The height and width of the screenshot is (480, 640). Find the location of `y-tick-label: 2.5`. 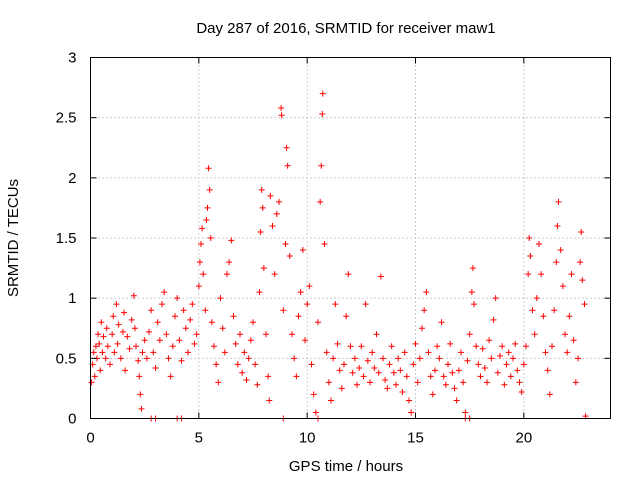

y-tick-label: 2.5 is located at coordinates (66, 118).